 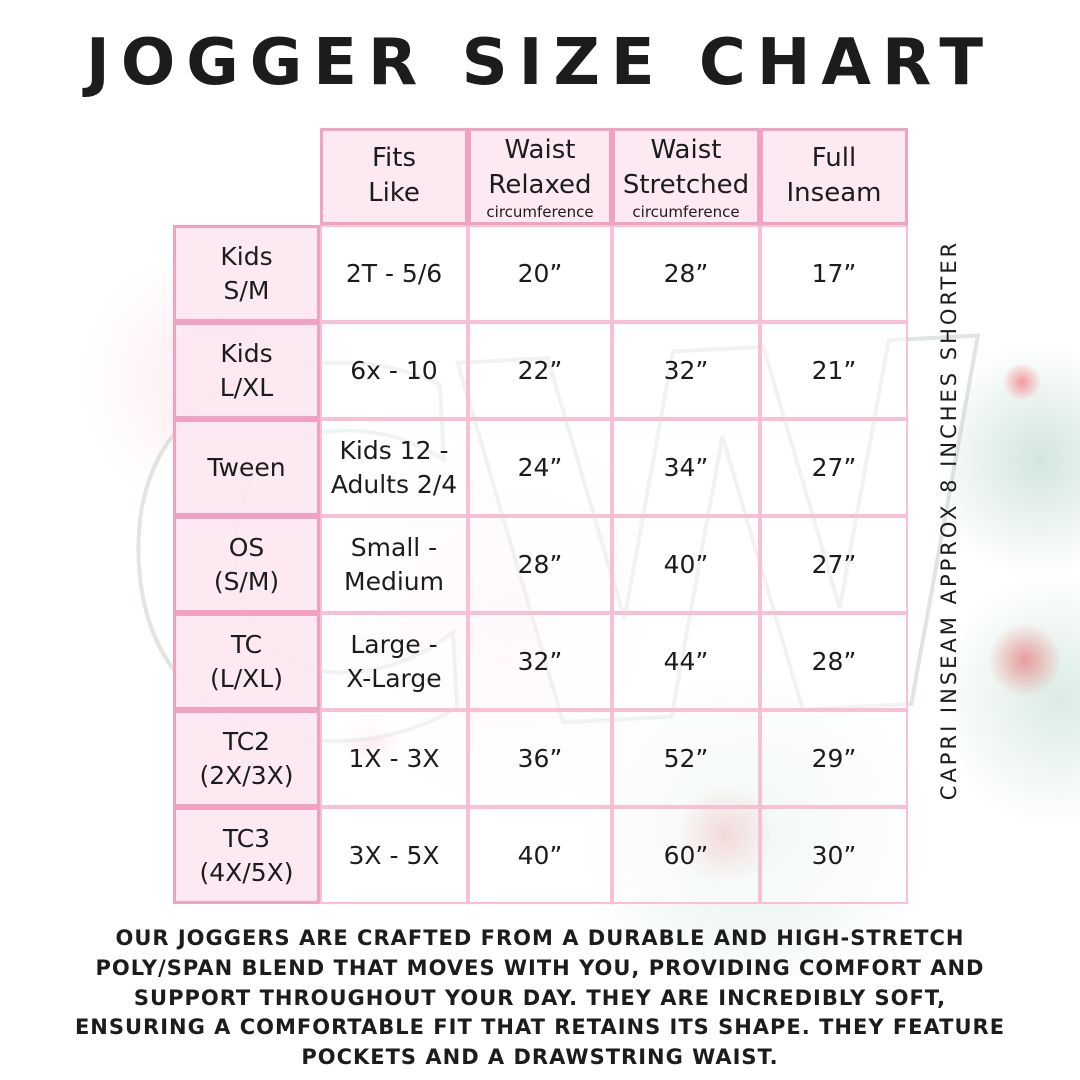 I want to click on header-cell-waist-stretched: Waist Stretched circumference, so click(x=686, y=176).